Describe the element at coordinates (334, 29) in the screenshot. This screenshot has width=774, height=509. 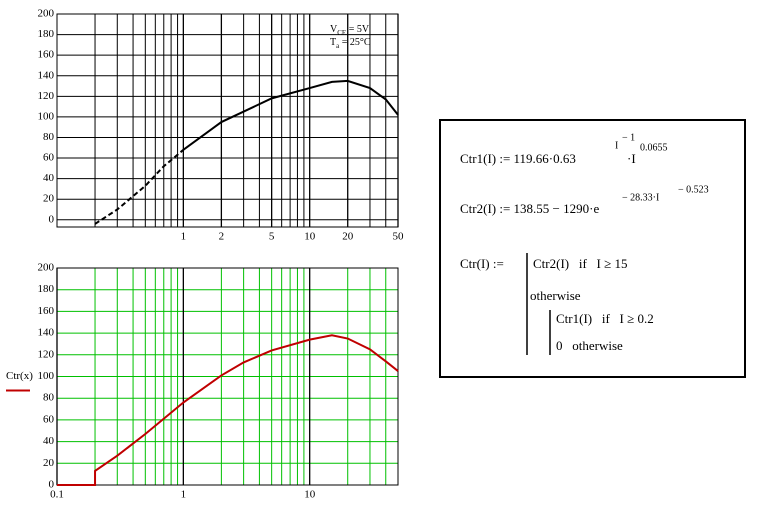
I see `annotation-main: V` at that location.